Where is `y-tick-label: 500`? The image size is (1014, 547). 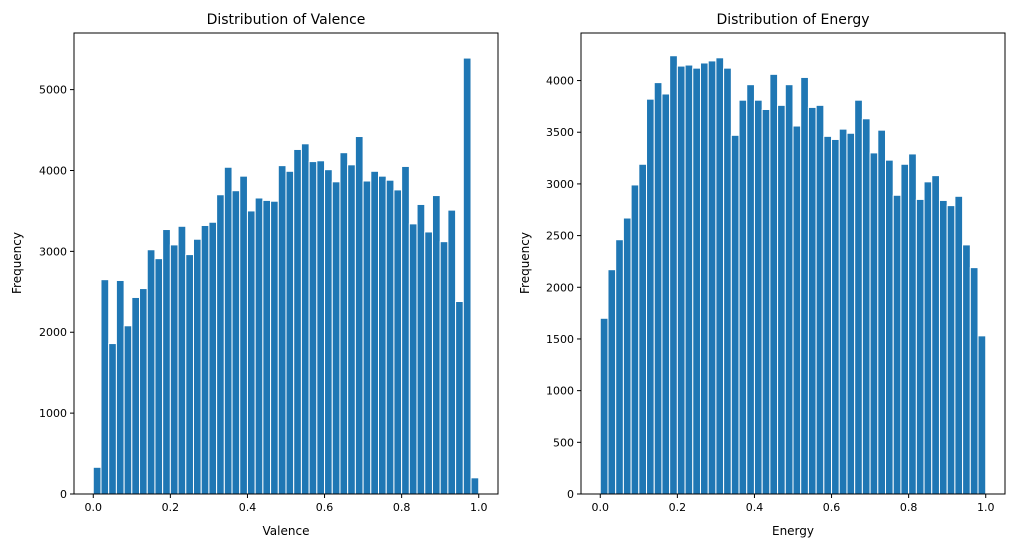 y-tick-label: 500 is located at coordinates (563, 442).